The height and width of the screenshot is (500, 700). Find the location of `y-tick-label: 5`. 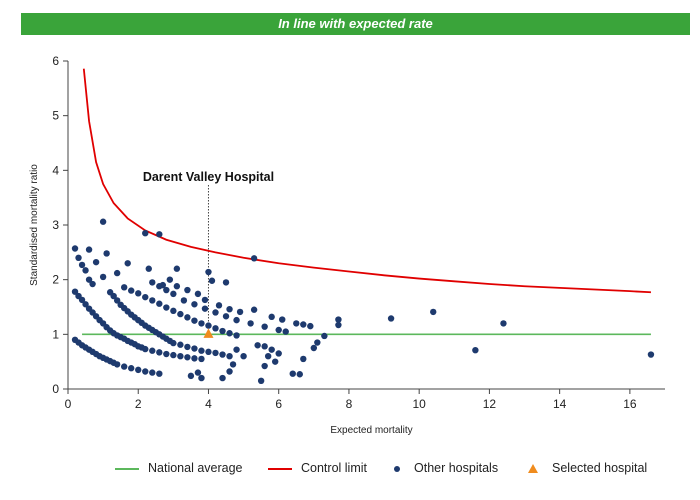

y-tick-label: 5 is located at coordinates (55, 116).